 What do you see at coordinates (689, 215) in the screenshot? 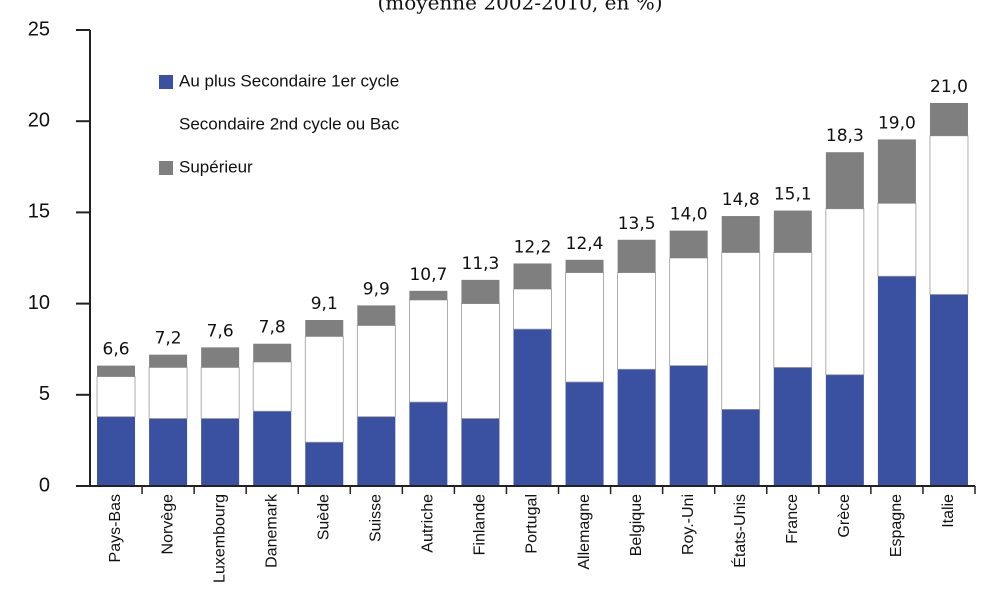
I see `total-label: 14,0` at bounding box center [689, 215].